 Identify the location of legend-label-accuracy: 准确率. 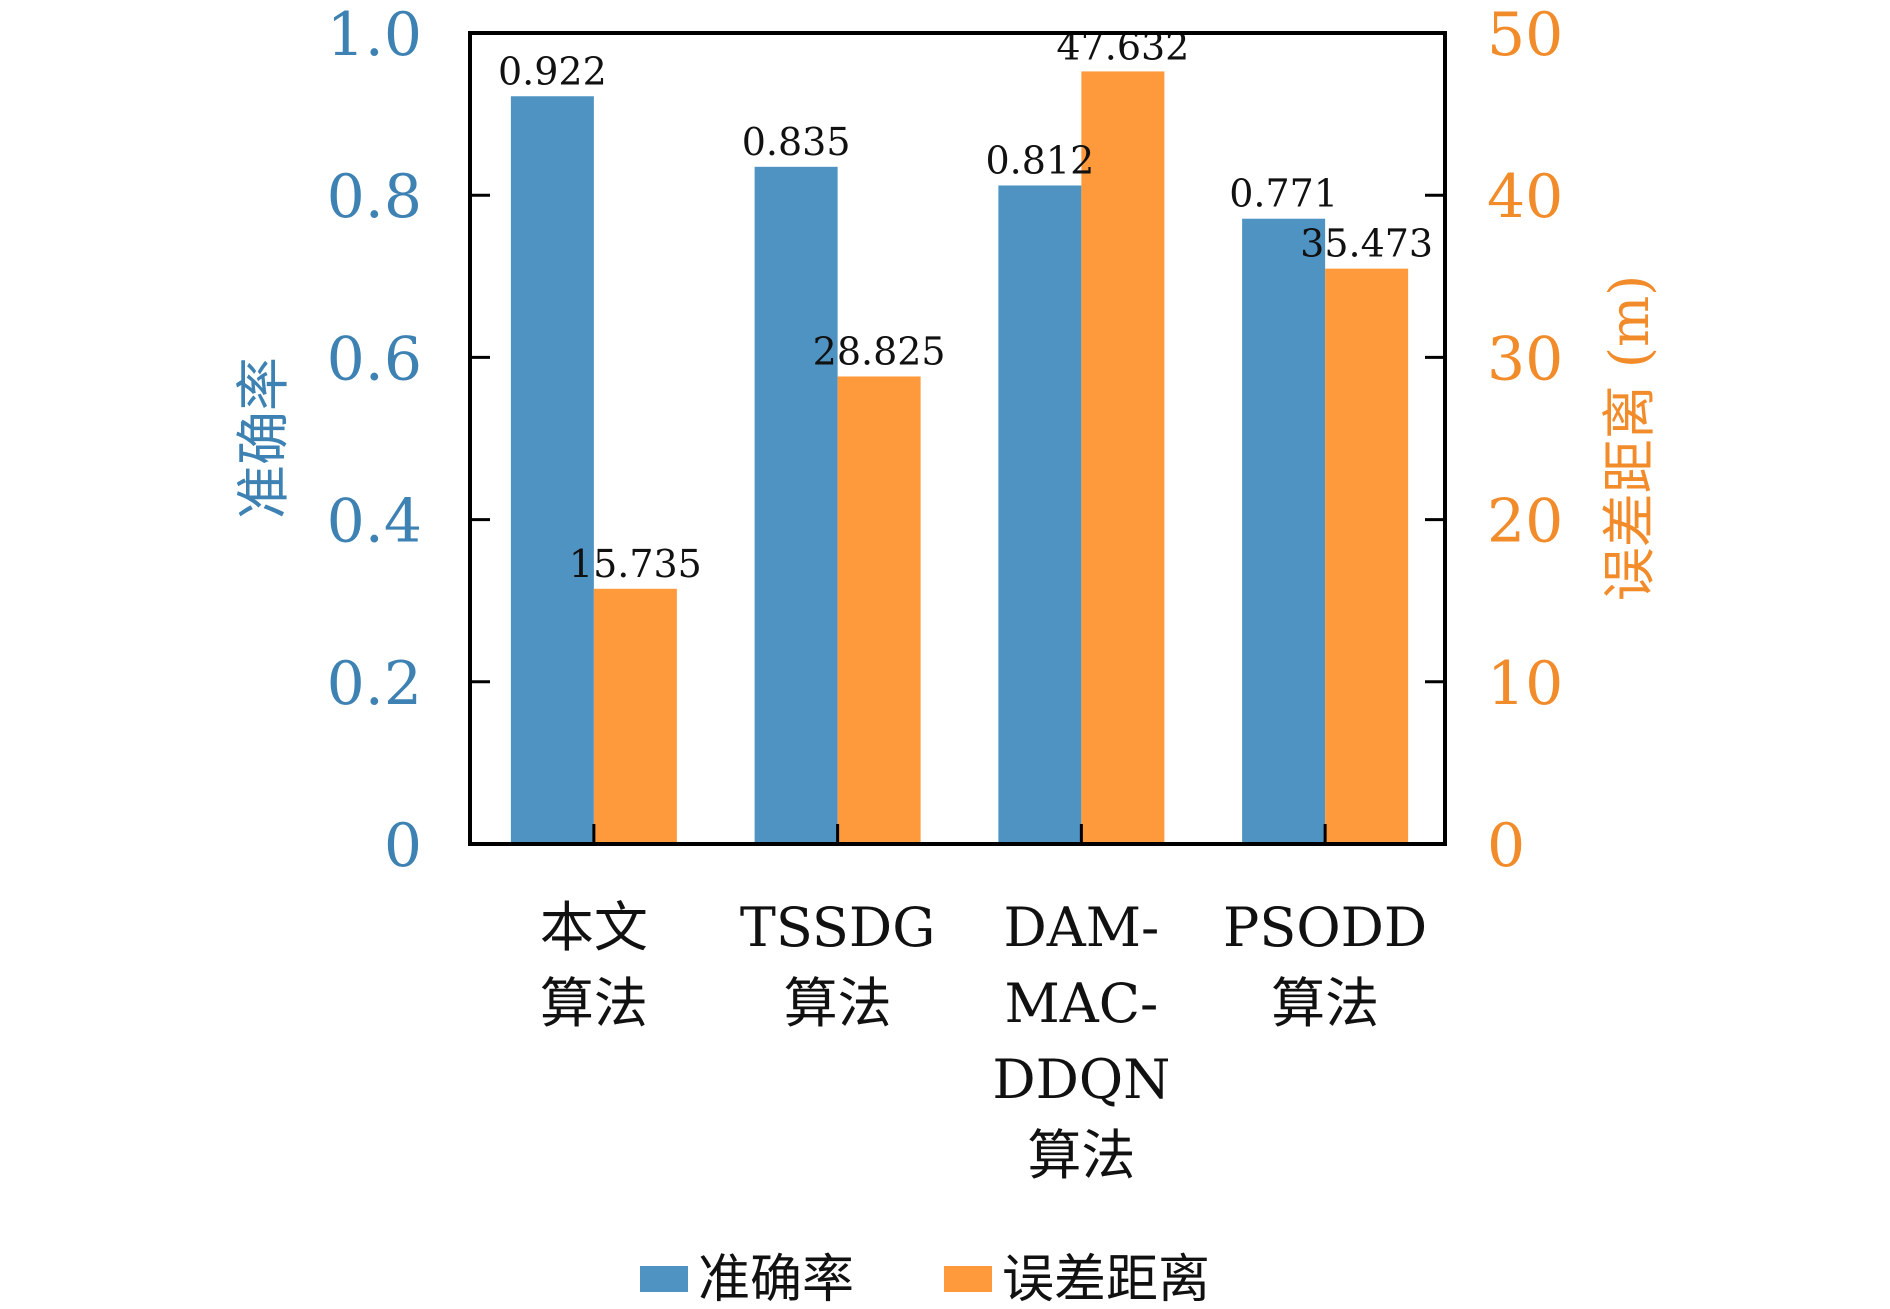
(776, 1279).